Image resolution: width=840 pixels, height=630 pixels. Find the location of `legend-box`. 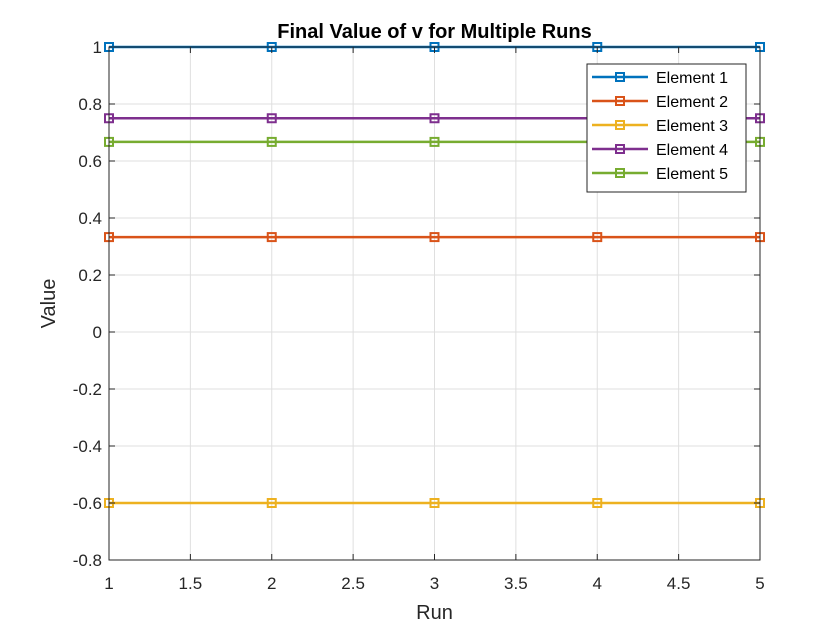

legend-box is located at coordinates (666, 128).